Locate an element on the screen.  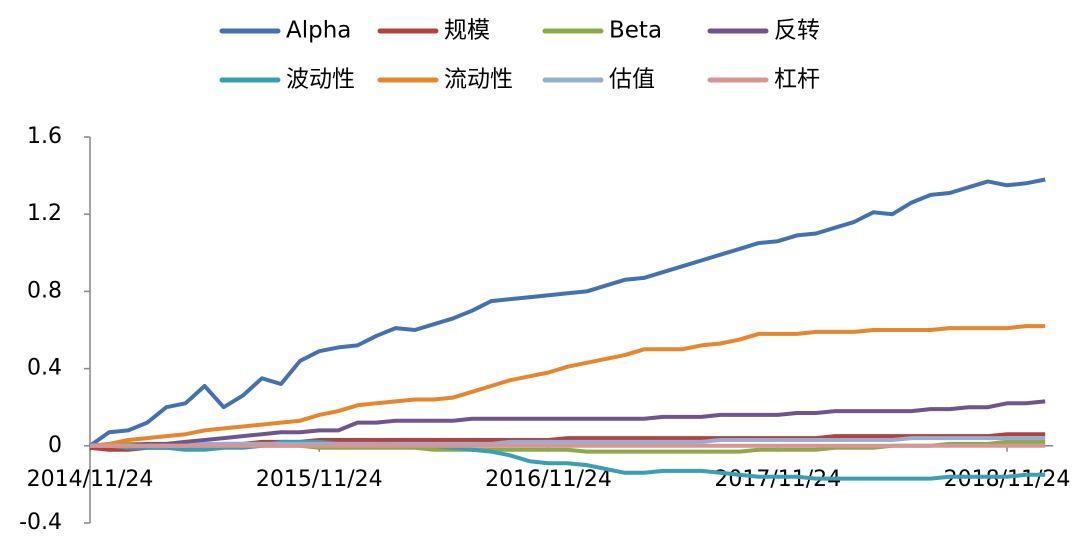
legend-label: 估值 is located at coordinates (632, 80).